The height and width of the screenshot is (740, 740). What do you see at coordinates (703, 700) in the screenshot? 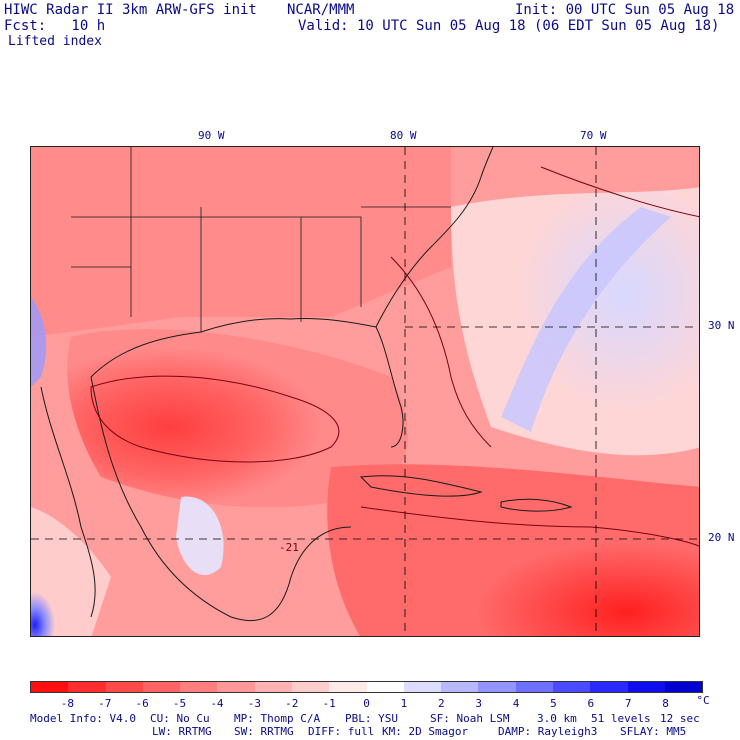
I see `colorbar-unit-label: °C` at bounding box center [703, 700].